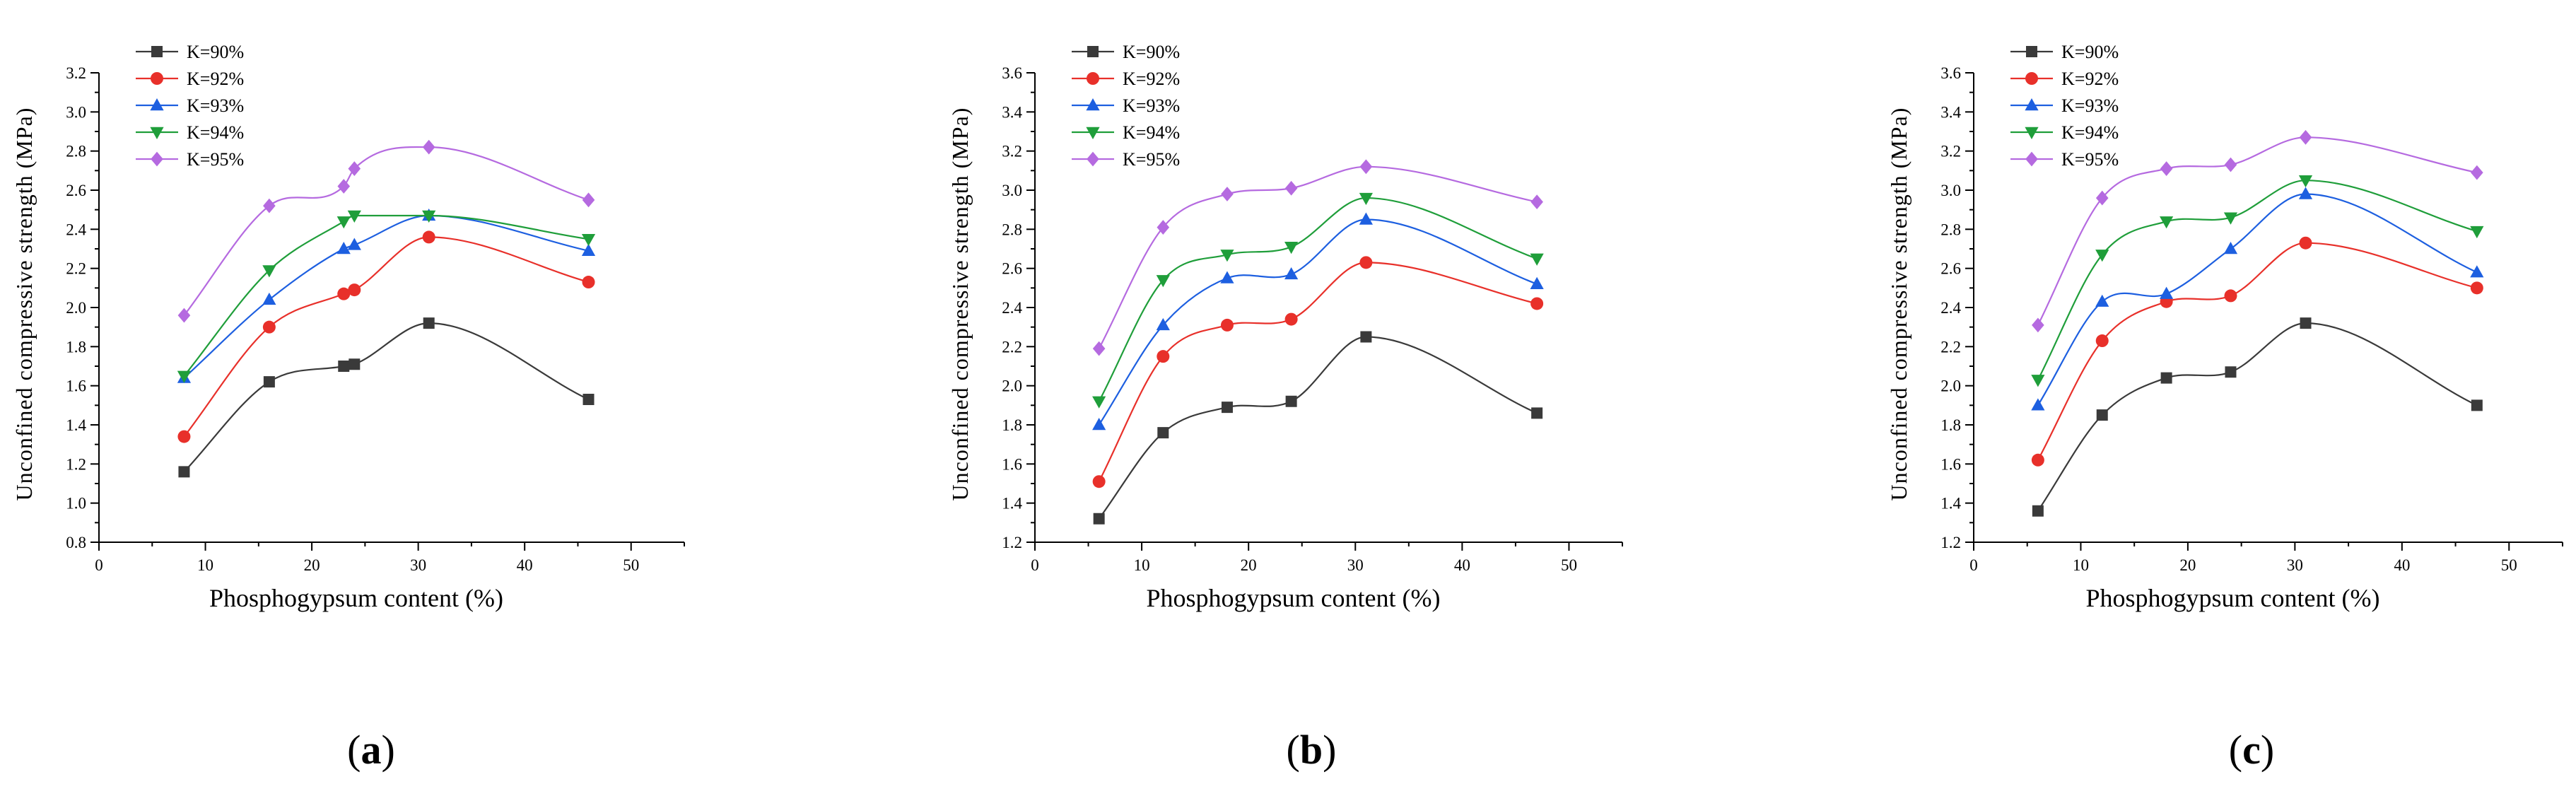  I want to click on caption-letter: c, so click(2252, 750).